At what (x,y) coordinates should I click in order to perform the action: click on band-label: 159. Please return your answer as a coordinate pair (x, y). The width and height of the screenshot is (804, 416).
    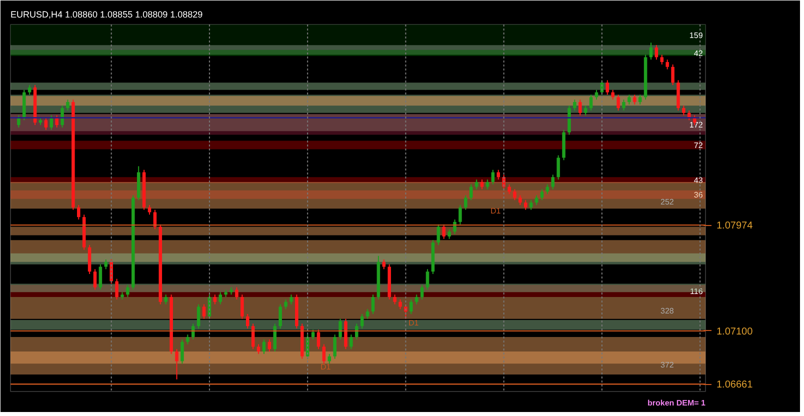
    Looking at the image, I should click on (696, 35).